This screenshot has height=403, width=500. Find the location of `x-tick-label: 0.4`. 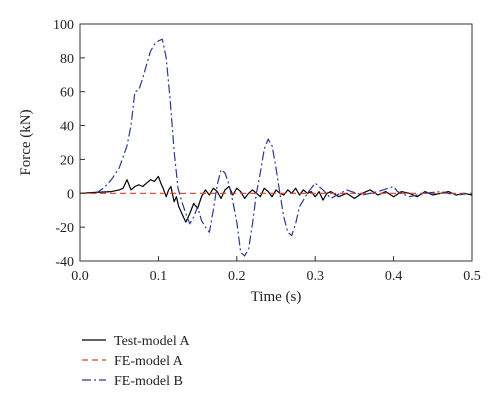

x-tick-label: 0.4 is located at coordinates (394, 276).